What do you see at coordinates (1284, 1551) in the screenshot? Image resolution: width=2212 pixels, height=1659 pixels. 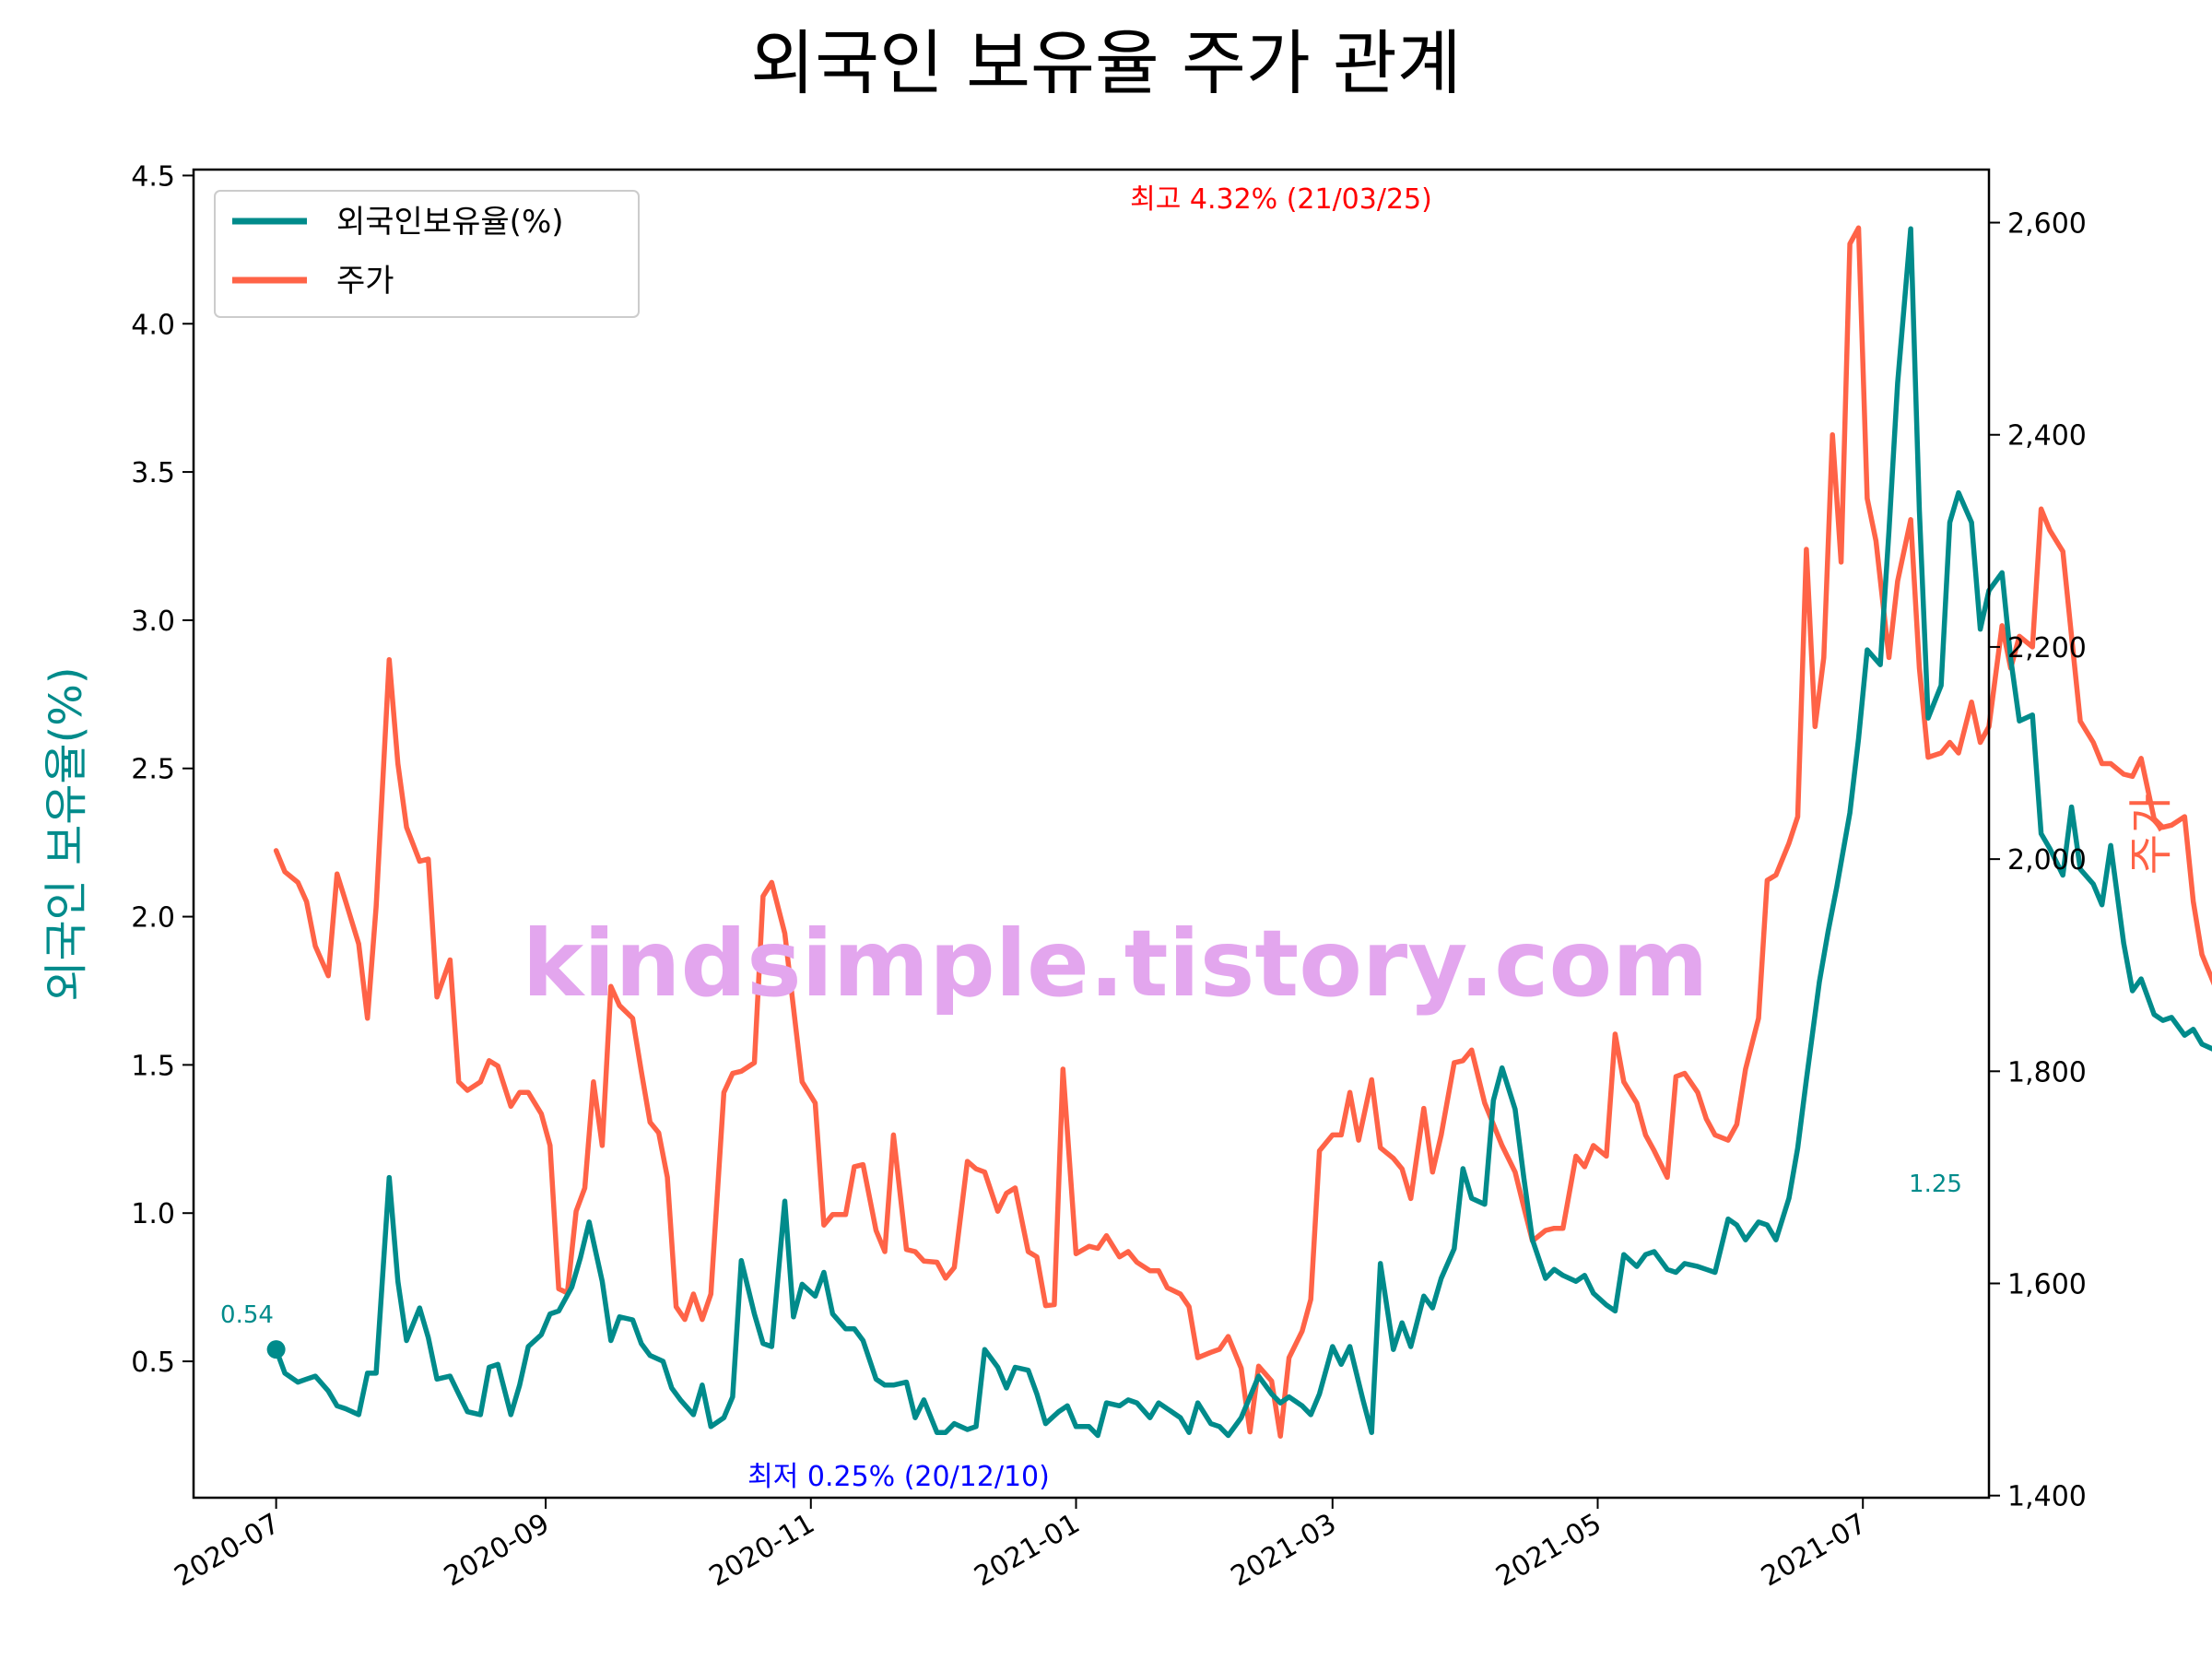 I see `x-tick-label: 2021-03` at bounding box center [1284, 1551].